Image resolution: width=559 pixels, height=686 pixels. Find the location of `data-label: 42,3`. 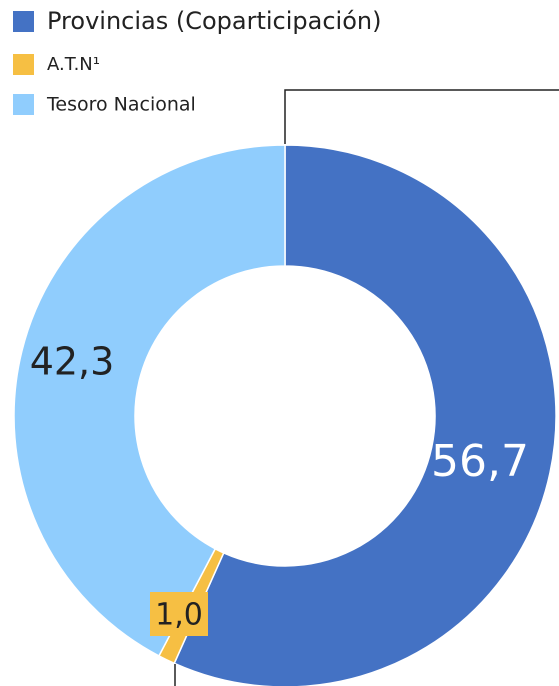

data-label: 42,3 is located at coordinates (72, 362).